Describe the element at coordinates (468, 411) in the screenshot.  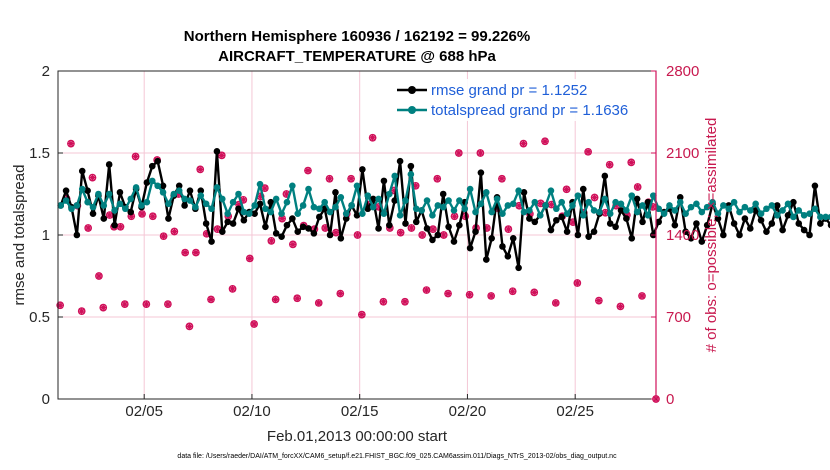
I see `x-tick-label: 02/20` at that location.